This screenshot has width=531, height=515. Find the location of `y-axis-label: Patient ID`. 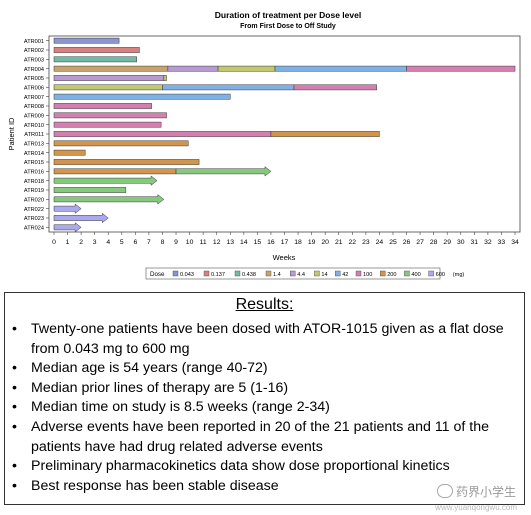

y-axis-label: Patient ID is located at coordinates (11, 134).